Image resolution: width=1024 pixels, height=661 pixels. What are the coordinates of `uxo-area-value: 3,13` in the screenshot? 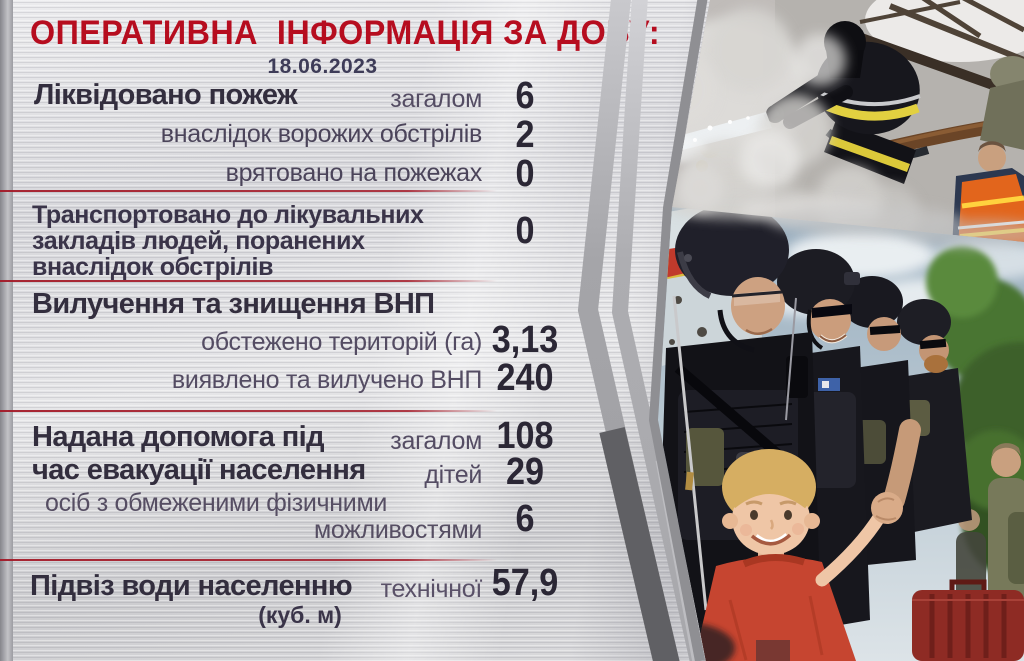 It's located at (525, 340).